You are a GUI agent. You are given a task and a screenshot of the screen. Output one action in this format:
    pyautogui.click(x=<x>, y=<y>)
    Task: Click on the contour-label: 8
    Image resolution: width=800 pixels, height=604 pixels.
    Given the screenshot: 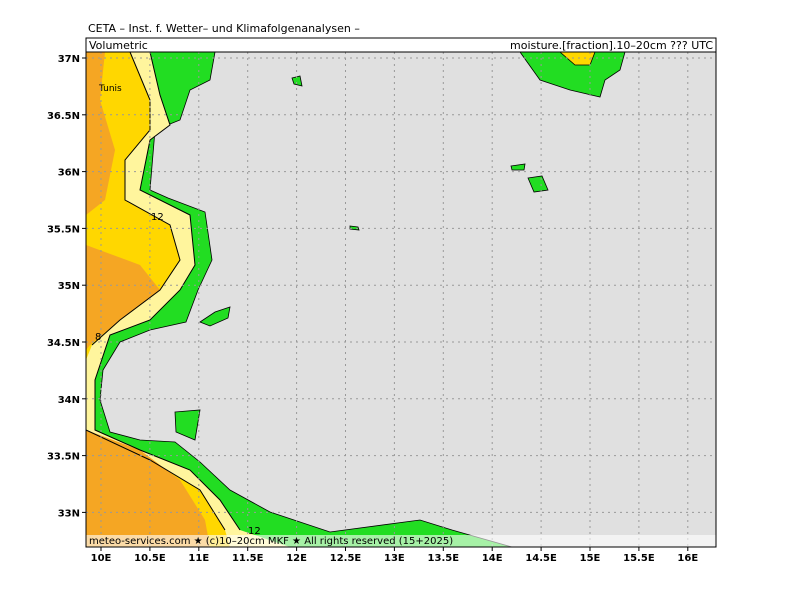 What is the action you would take?
    pyautogui.click(x=98, y=337)
    